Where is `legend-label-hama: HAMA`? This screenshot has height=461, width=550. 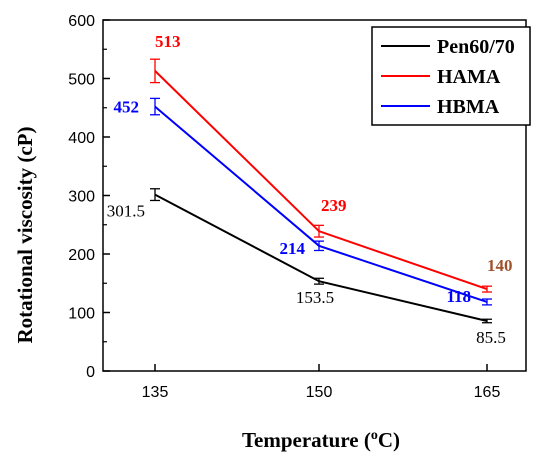
legend-label-hama: HAMA is located at coordinates (469, 77).